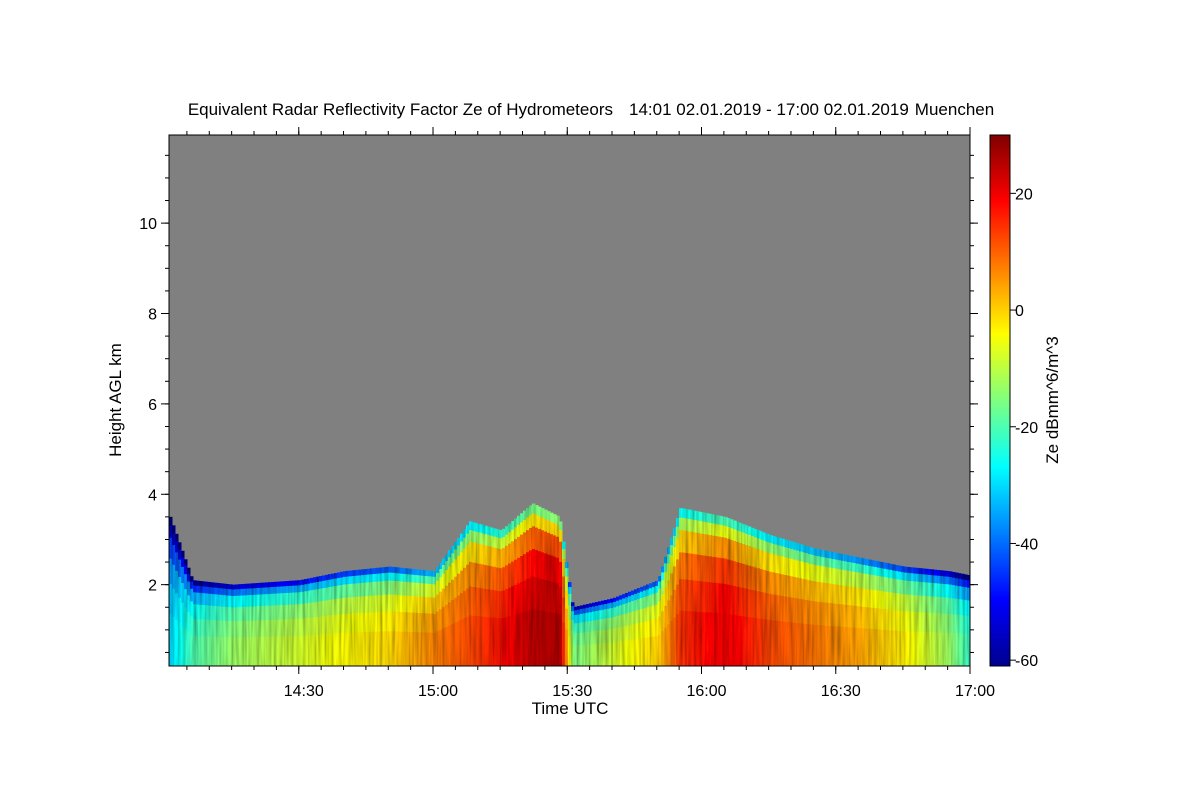 This screenshot has width=1200, height=800. Describe the element at coordinates (1024, 194) in the screenshot. I see `colorbar-tick-label: 20` at that location.